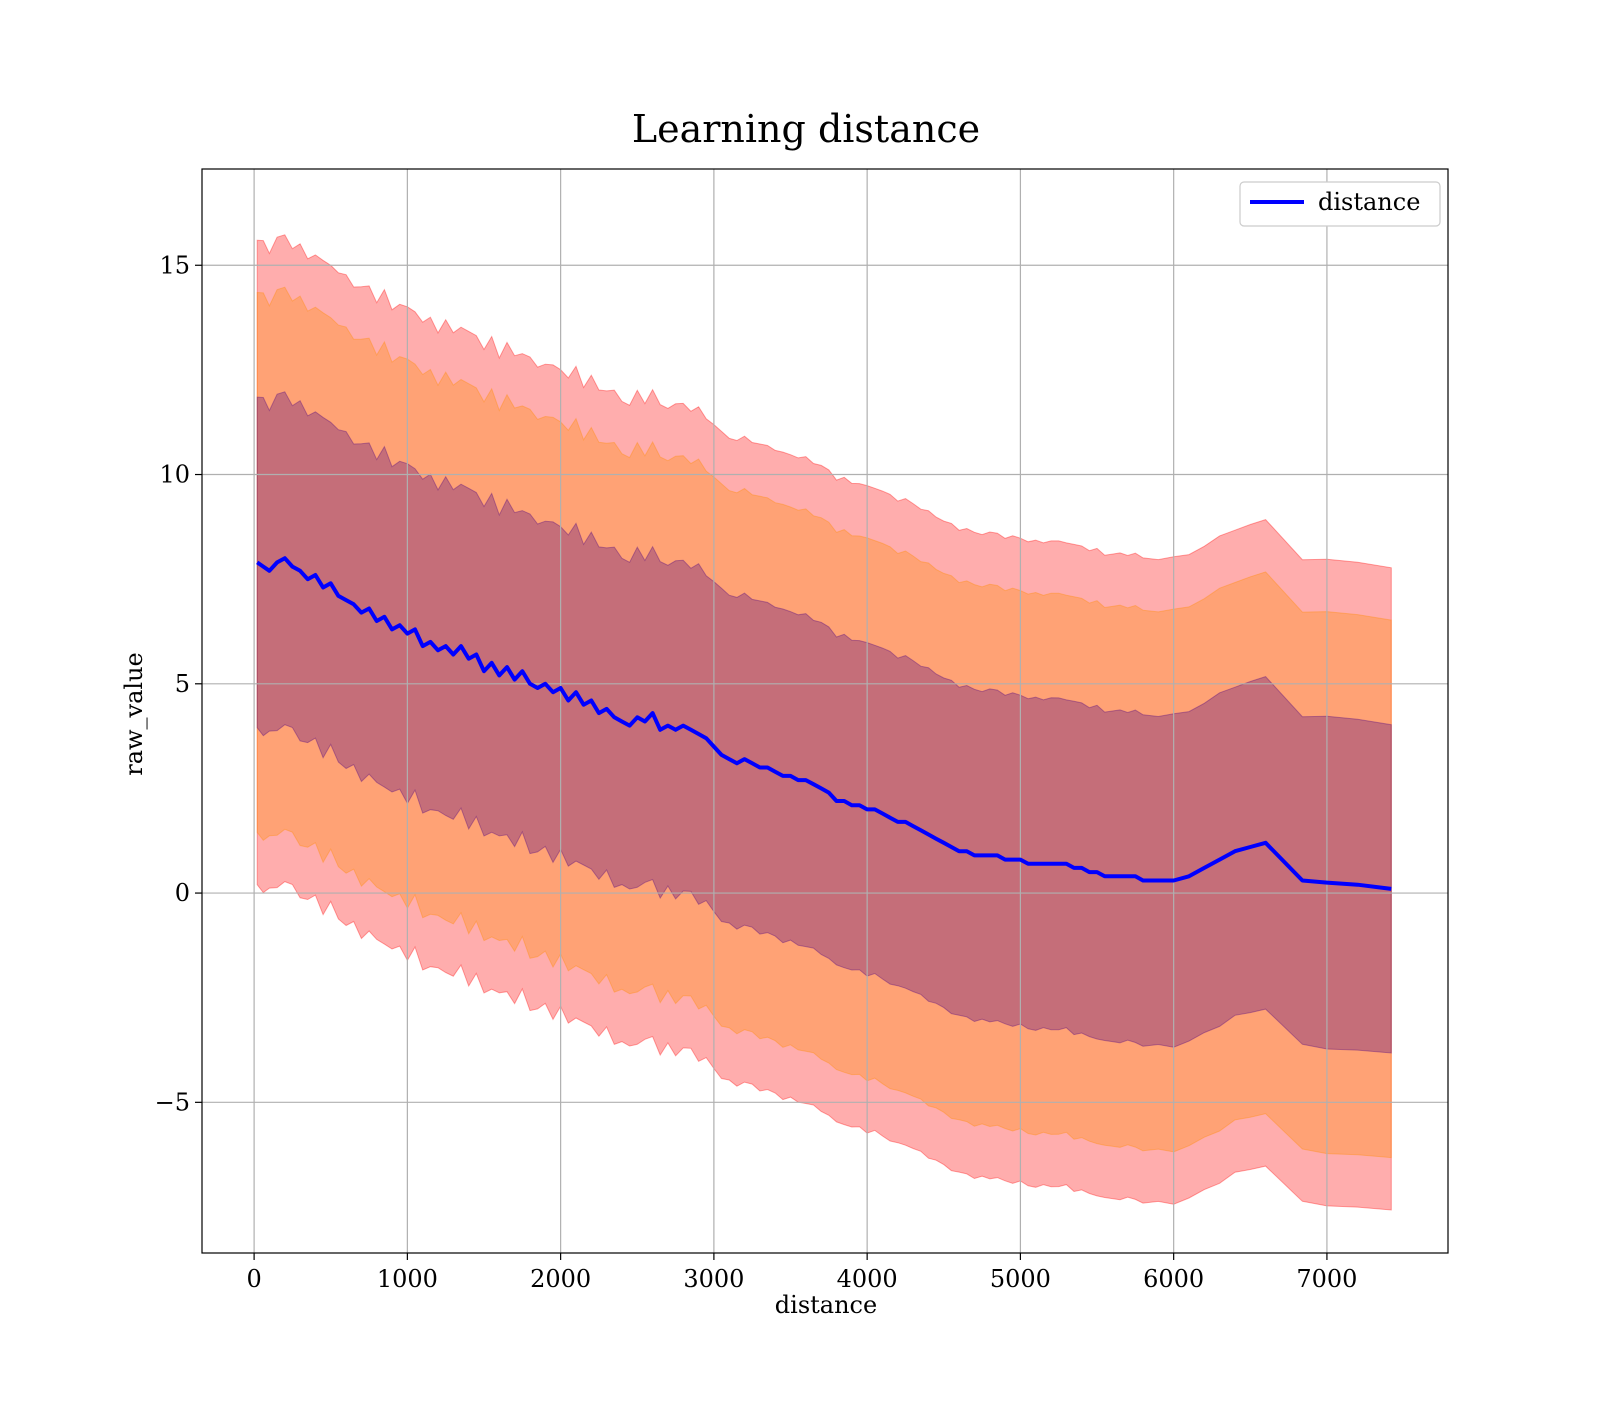 Image resolution: width=1600 pixels, height=1405 pixels. What do you see at coordinates (826, 1305) in the screenshot?
I see `x-axis-label: distance` at bounding box center [826, 1305].